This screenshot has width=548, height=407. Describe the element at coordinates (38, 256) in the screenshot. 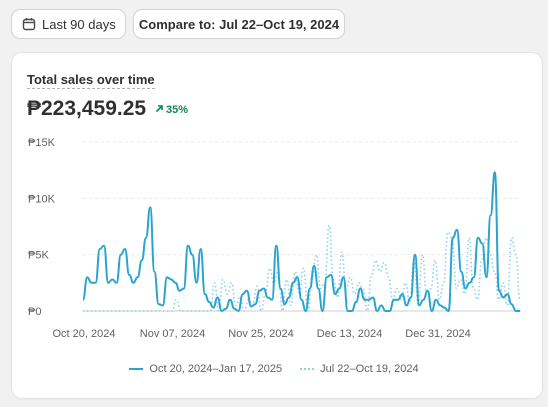

I see `y-tick-label: ₱5K` at that location.